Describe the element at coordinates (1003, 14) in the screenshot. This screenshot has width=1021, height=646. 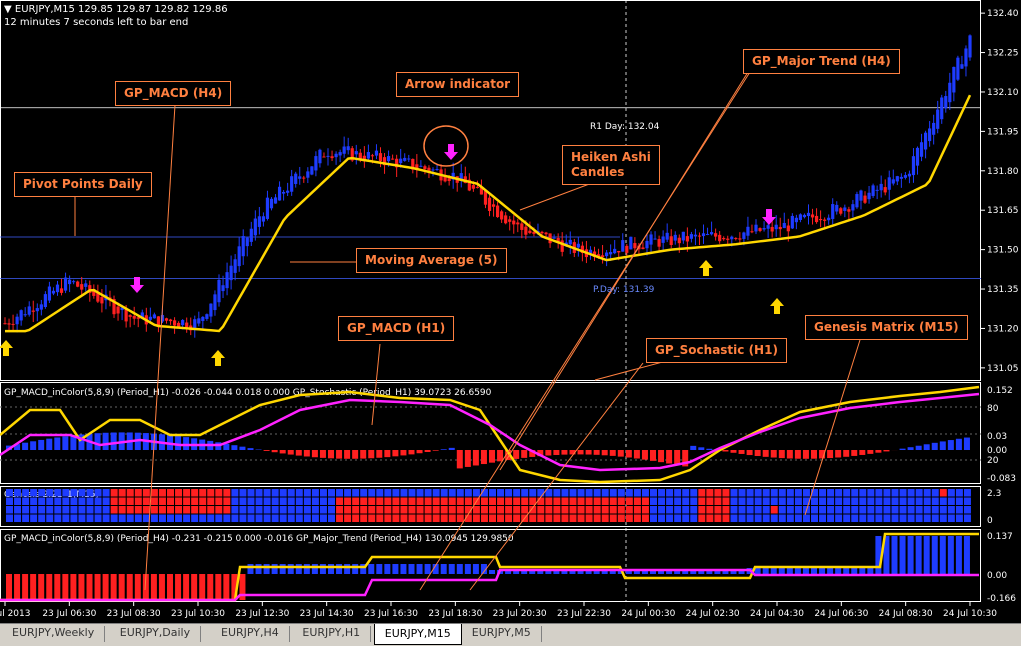
I see `price-tick-label: 132.40` at that location.